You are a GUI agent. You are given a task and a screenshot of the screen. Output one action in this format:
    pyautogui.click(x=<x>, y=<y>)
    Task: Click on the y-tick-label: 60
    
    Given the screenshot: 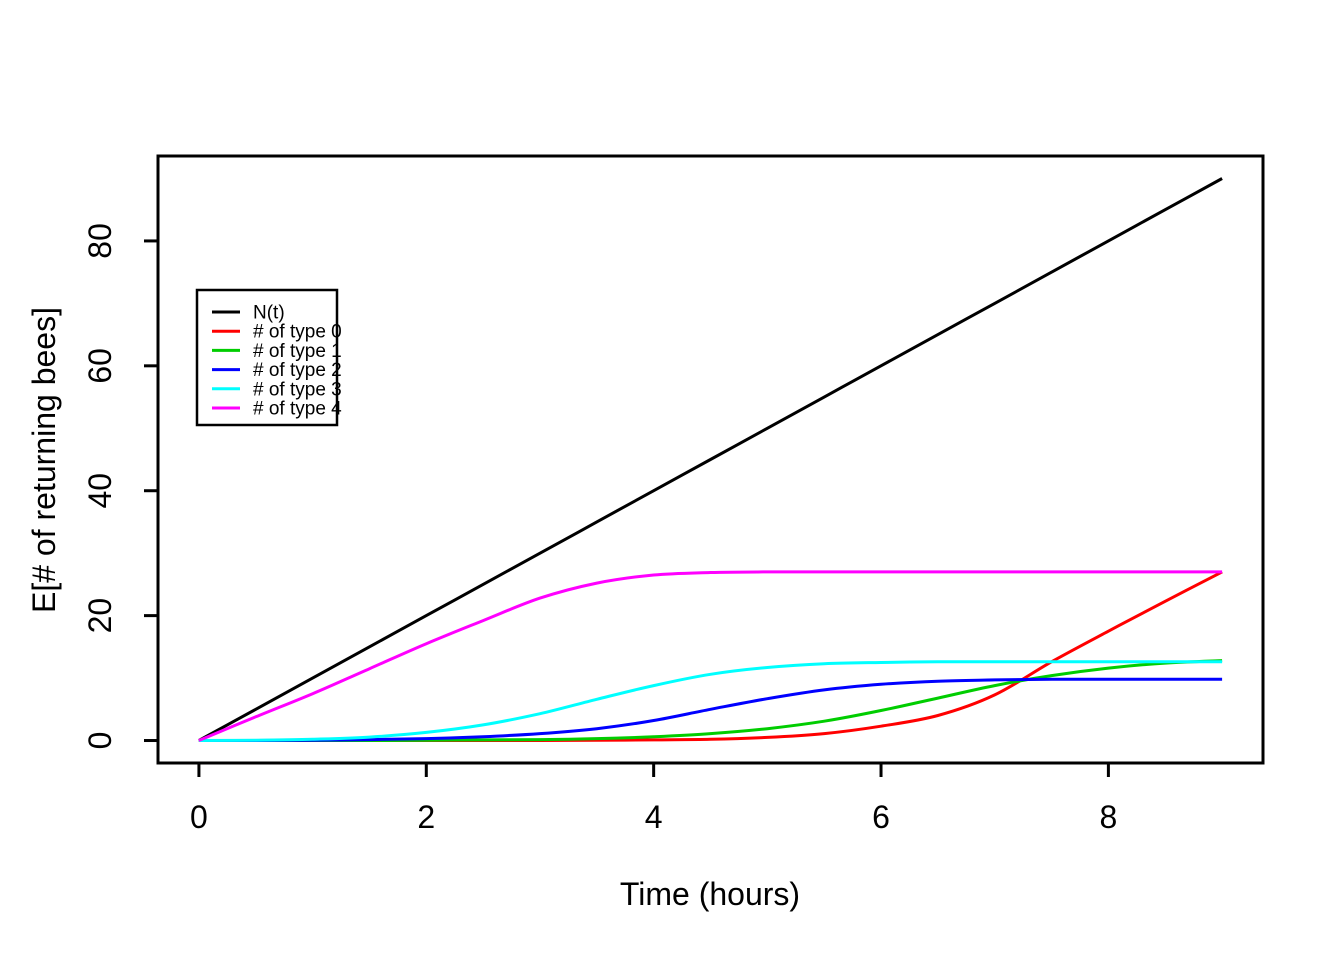 What is the action you would take?
    pyautogui.click(x=100, y=366)
    